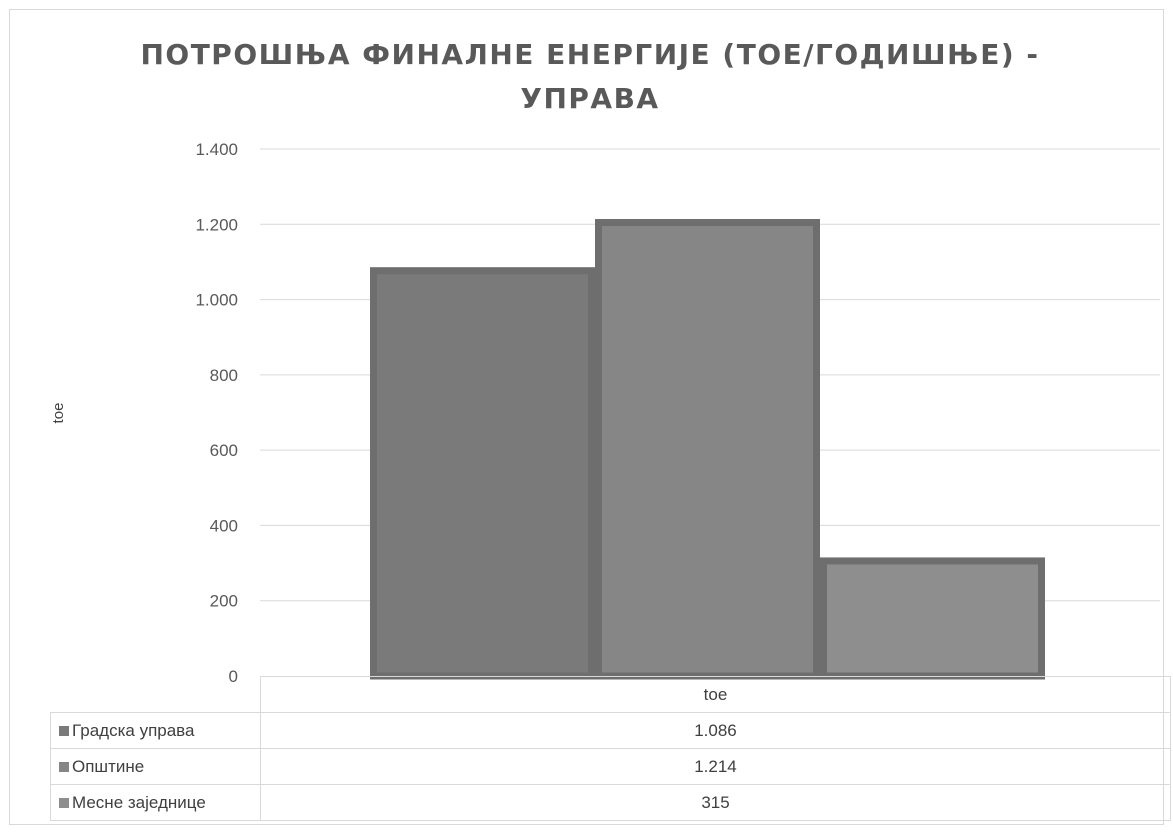 The width and height of the screenshot is (1173, 834). I want to click on legend-entry: Градска управа, so click(155, 730).